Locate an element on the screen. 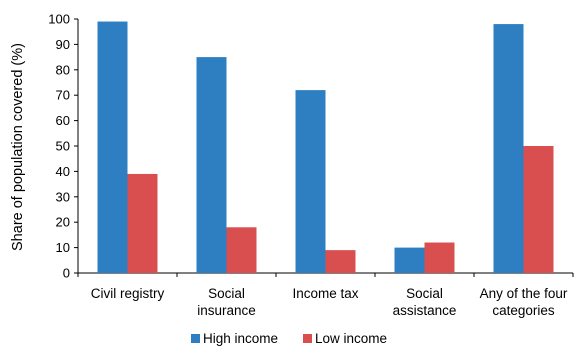 This screenshot has height=348, width=575. legend-label: High income is located at coordinates (240, 338).